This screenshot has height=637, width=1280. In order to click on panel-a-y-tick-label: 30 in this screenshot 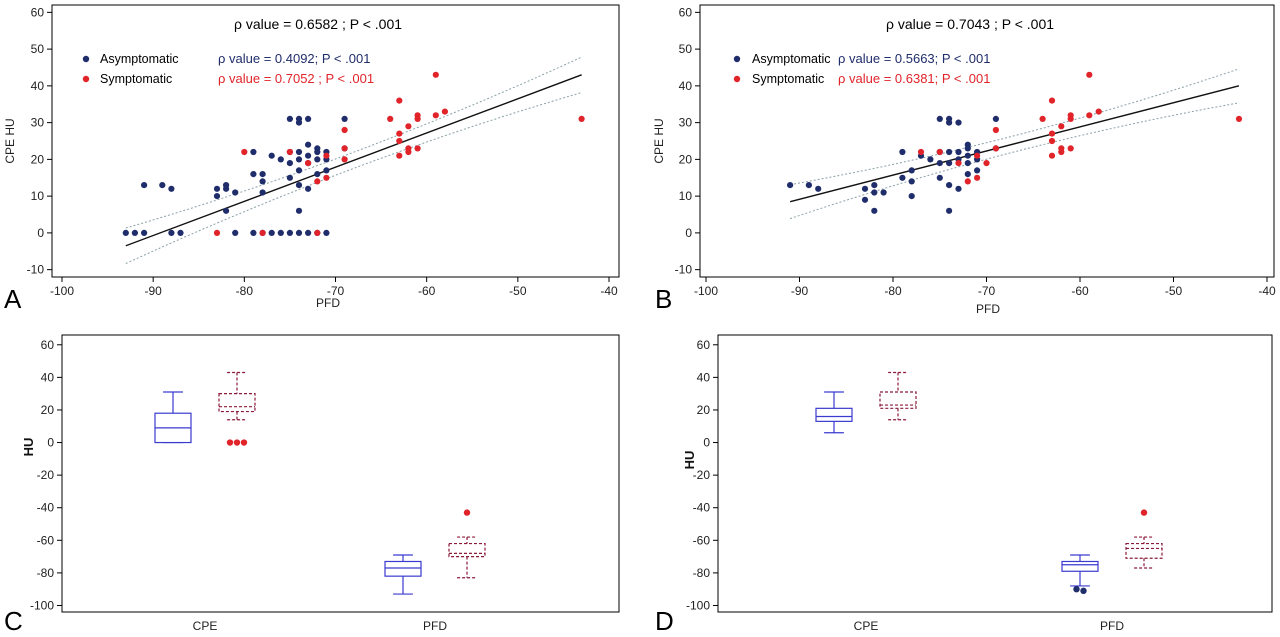, I will do `click(38, 123)`.